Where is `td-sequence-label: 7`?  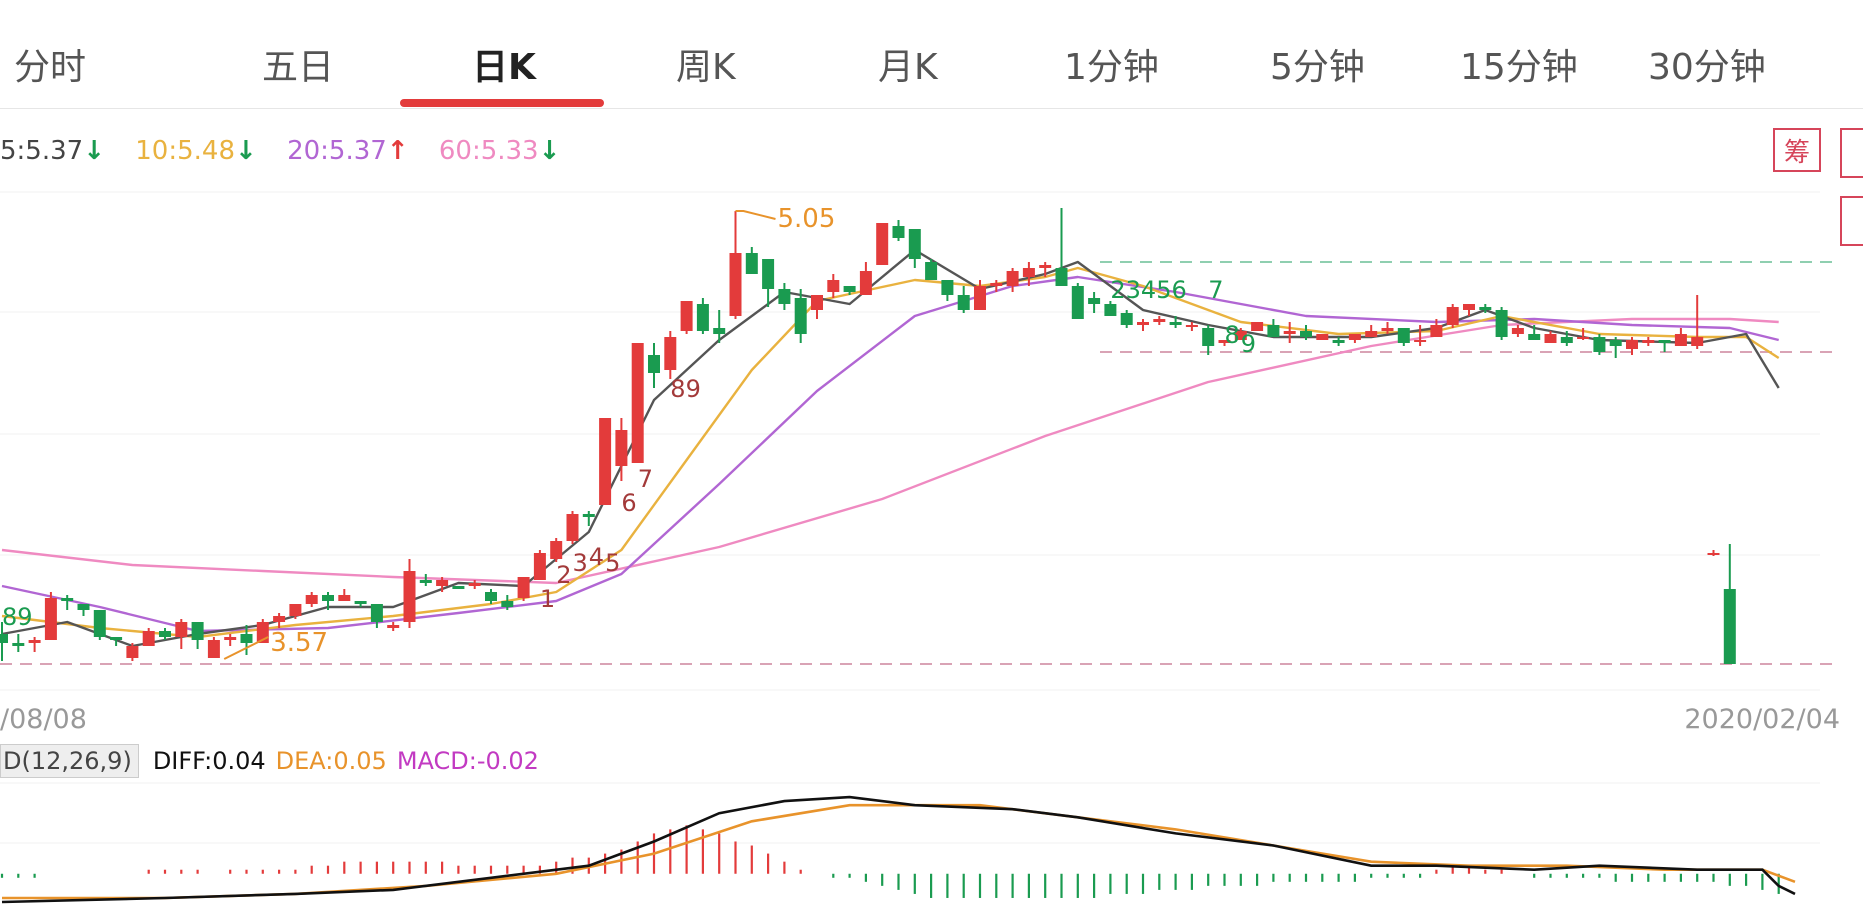 td-sequence-label: 7 is located at coordinates (645, 479).